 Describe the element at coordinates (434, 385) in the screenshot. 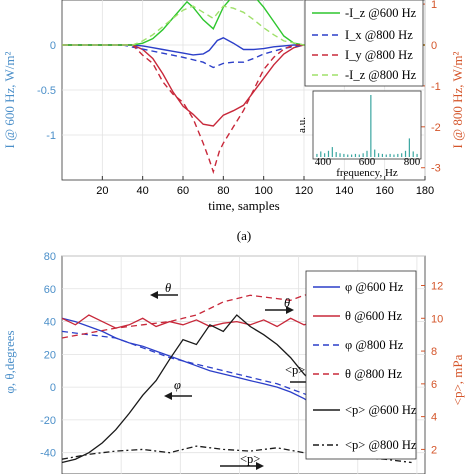

I see `y2-tick-label-b-6: 6` at that location.